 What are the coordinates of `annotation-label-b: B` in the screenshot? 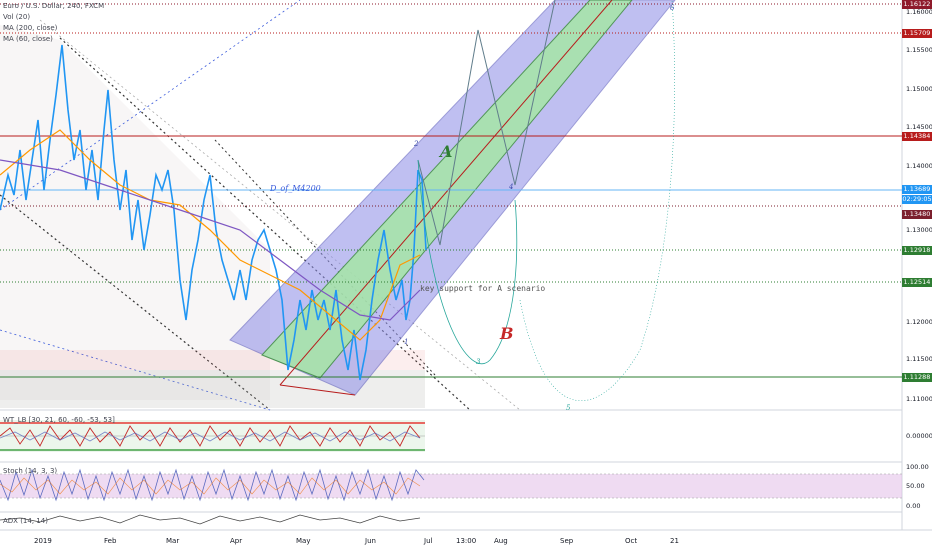 It's located at (507, 333).